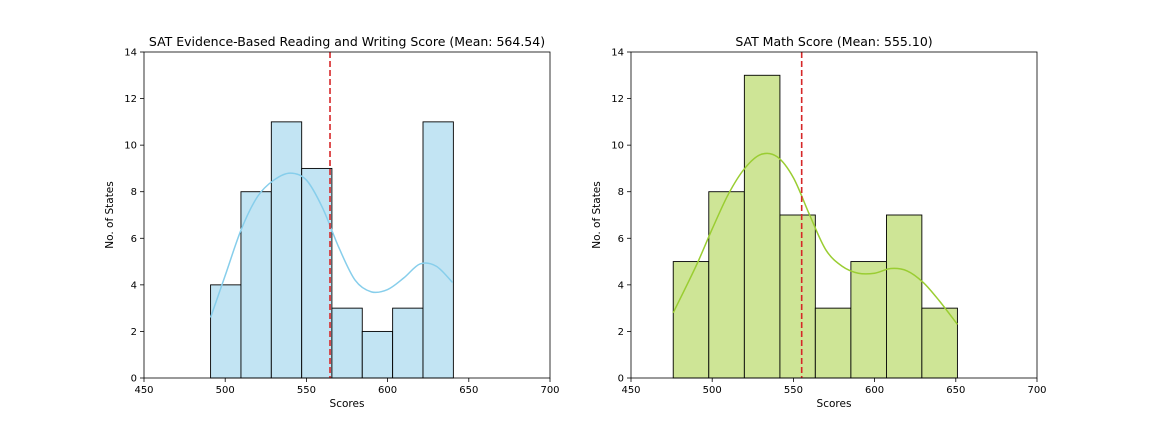 This screenshot has width=1152, height=432. I want to click on math-y-tick-label-14: 14, so click(617, 53).